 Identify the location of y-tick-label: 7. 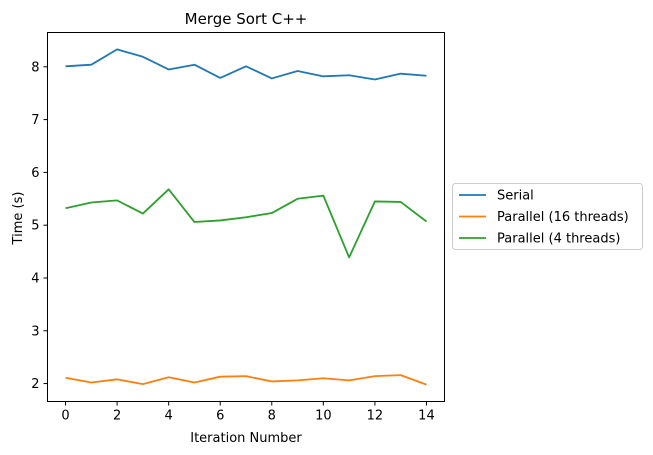
(35, 120).